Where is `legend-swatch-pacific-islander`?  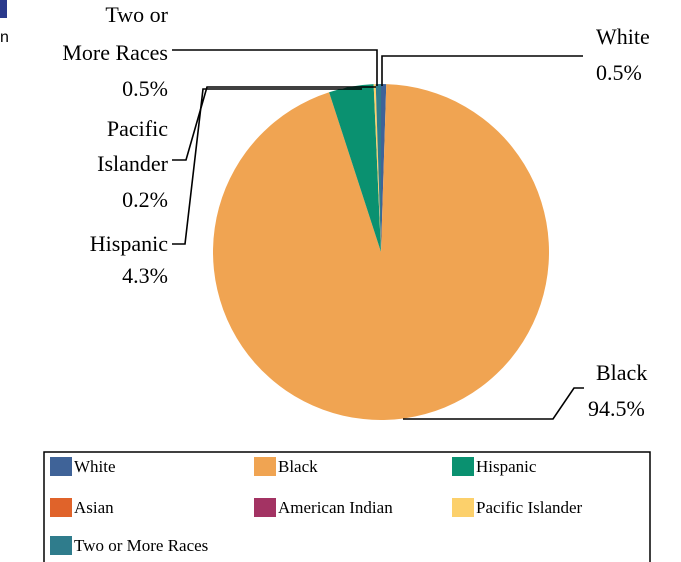 legend-swatch-pacific-islander is located at coordinates (463, 507).